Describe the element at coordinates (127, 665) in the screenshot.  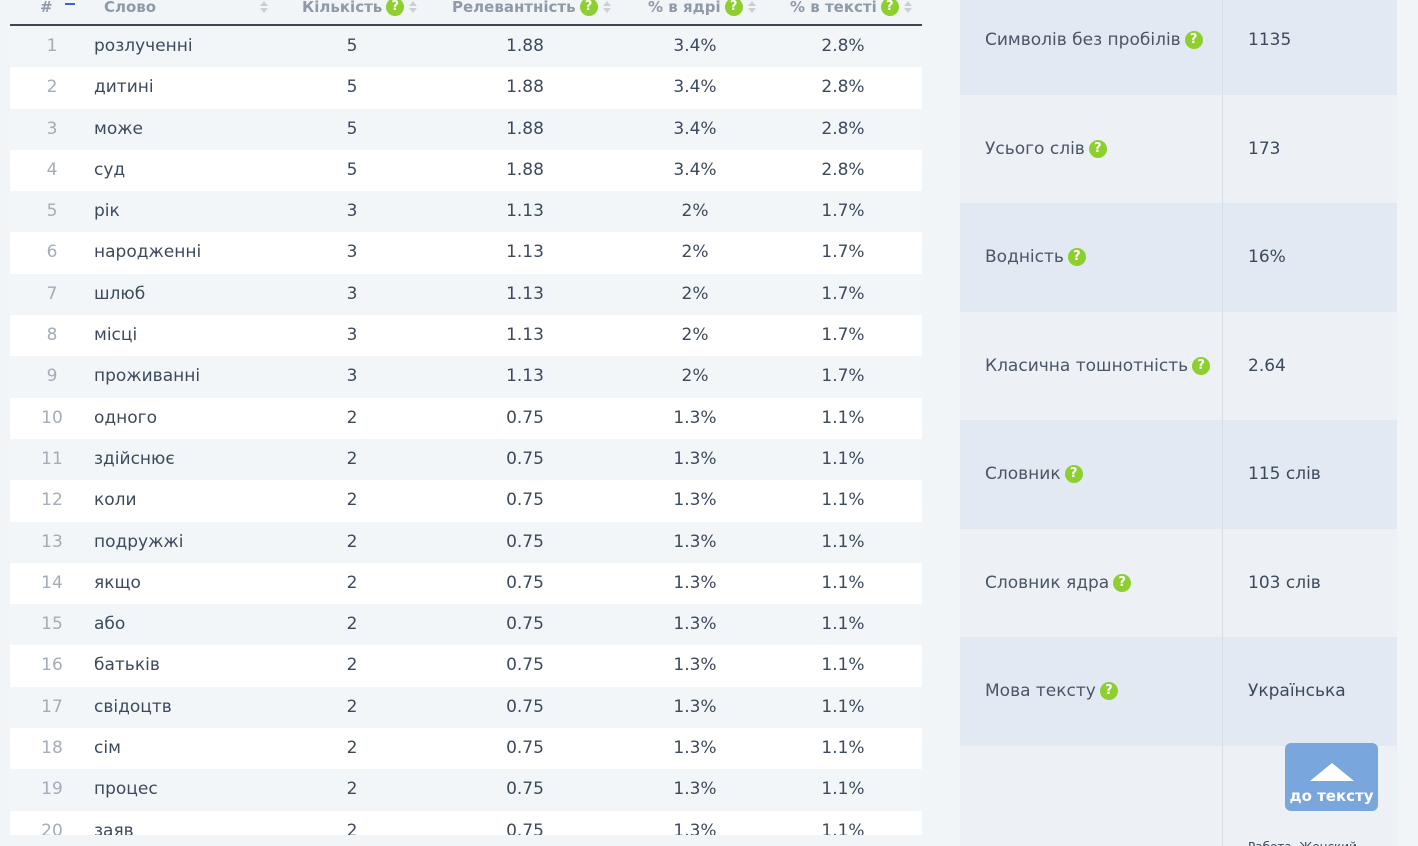
I see `row-word: батьків` at that location.